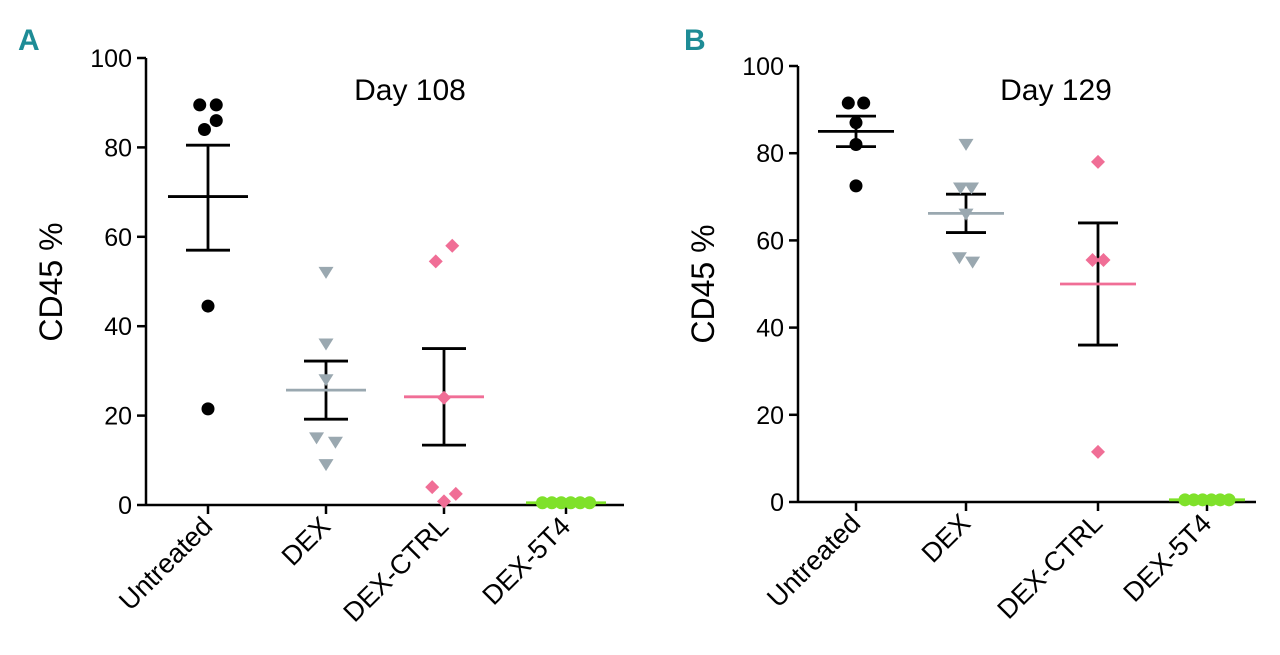 The height and width of the screenshot is (655, 1280). I want to click on chart-title: Day 108, so click(410, 90).